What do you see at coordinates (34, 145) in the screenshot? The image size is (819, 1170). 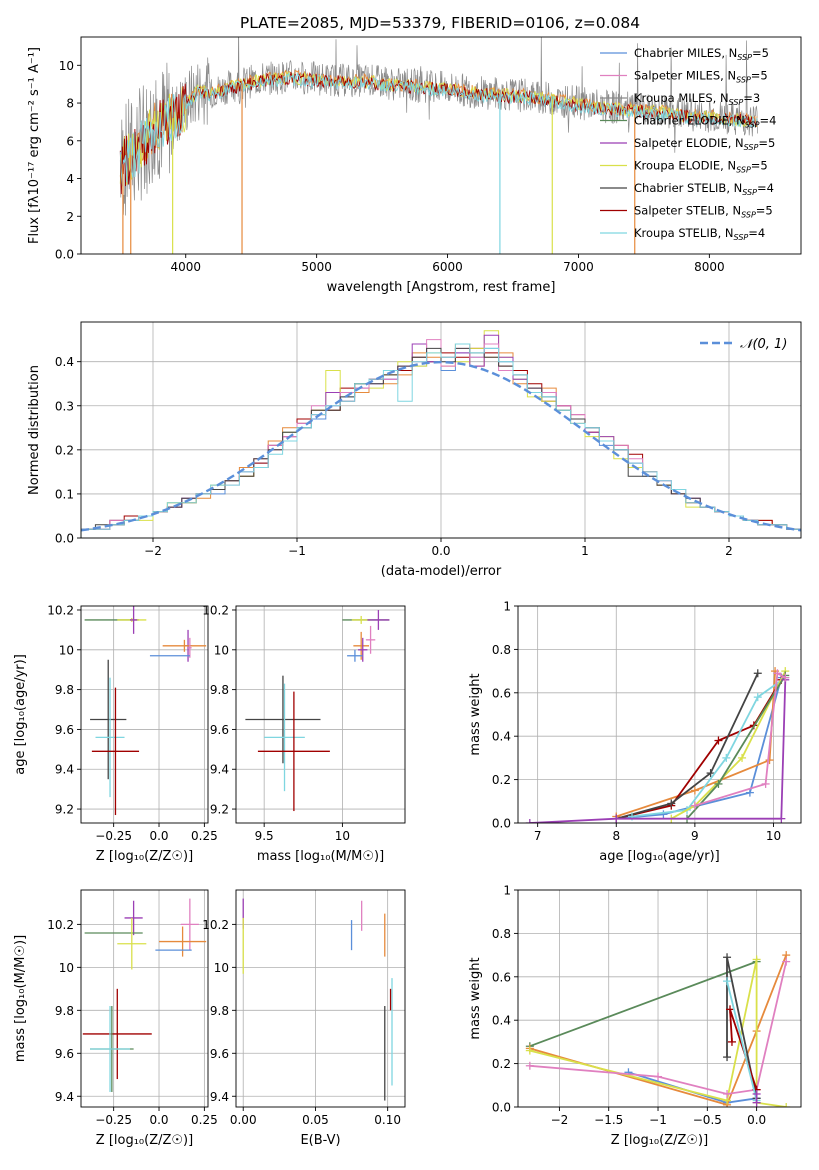 I see `spectrum-ylabel: Flux [fλ10⁻¹⁷ erg cm⁻² s⁻¹ A⁻¹]` at bounding box center [34, 145].